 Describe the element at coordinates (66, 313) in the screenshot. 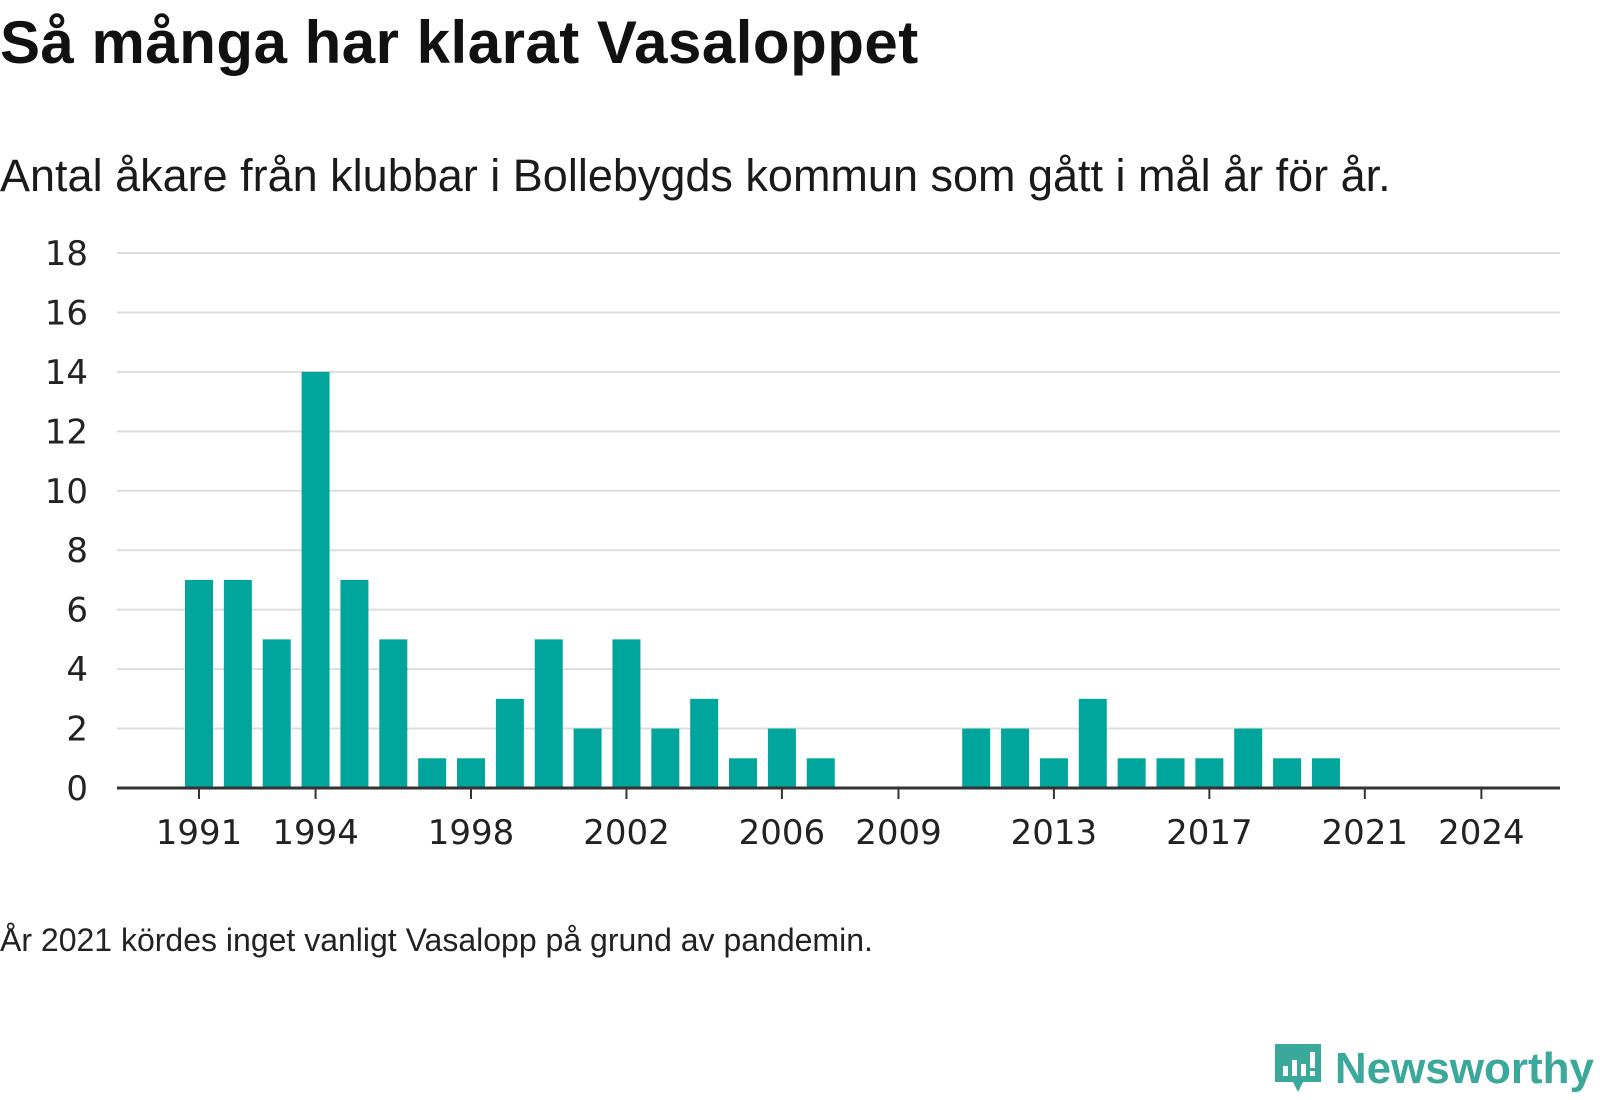

I see `y-tick-label: 16` at that location.